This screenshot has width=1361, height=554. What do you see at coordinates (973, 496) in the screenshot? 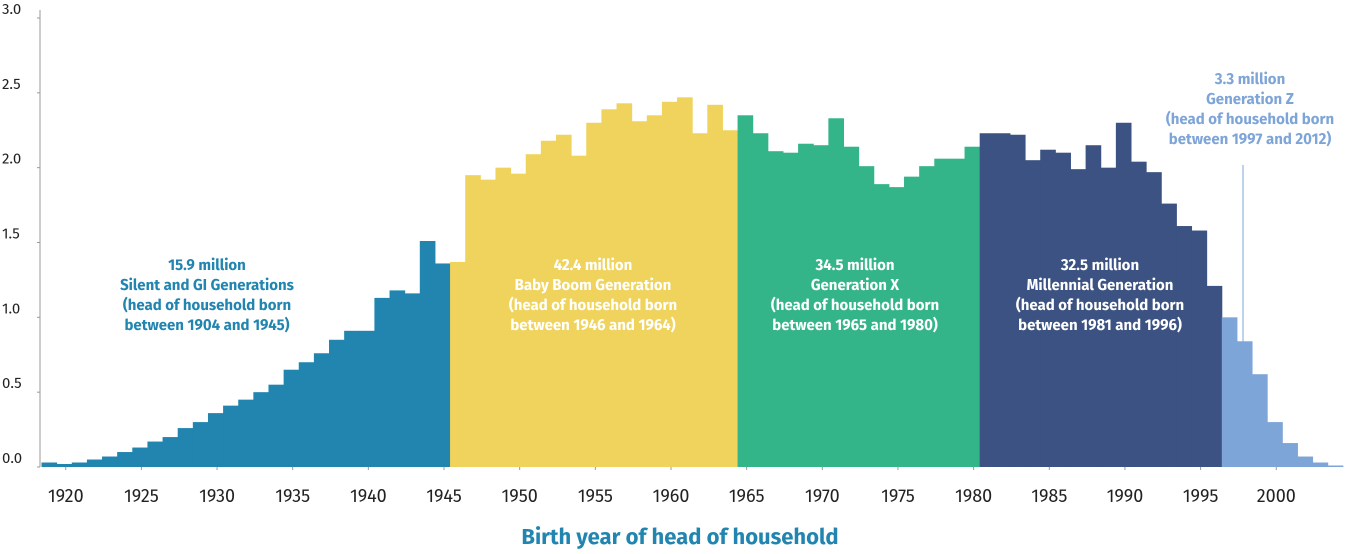
I see `x-tick-label: 1980` at bounding box center [973, 496].